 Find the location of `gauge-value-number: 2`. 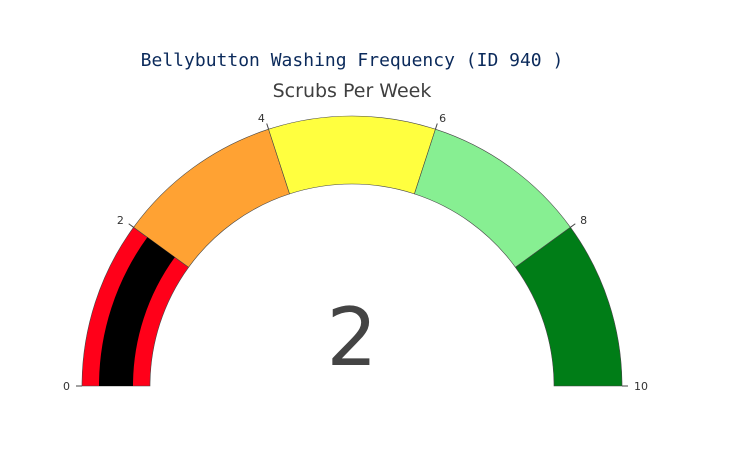

gauge-value-number: 2 is located at coordinates (352, 337).